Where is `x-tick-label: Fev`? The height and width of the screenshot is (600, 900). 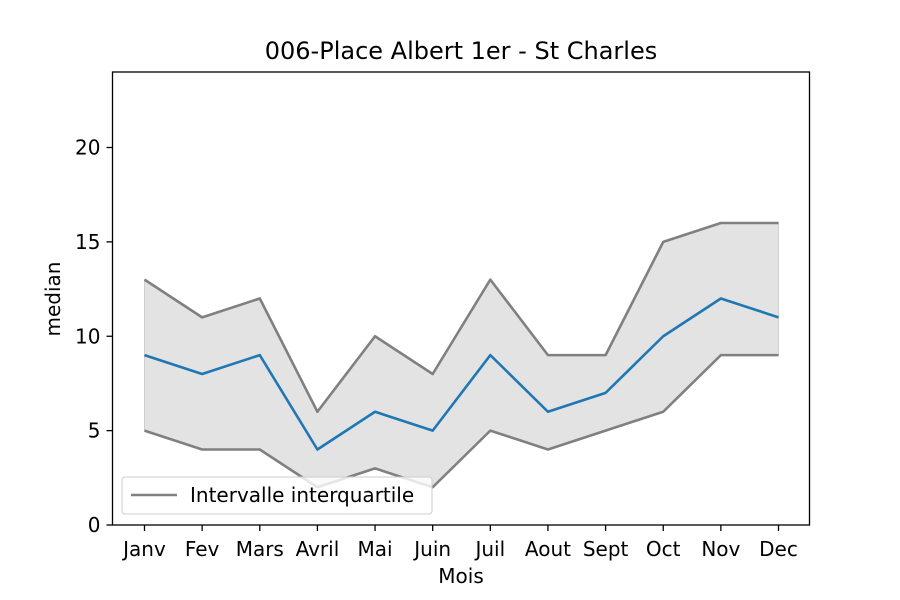 x-tick-label: Fev is located at coordinates (202, 549).